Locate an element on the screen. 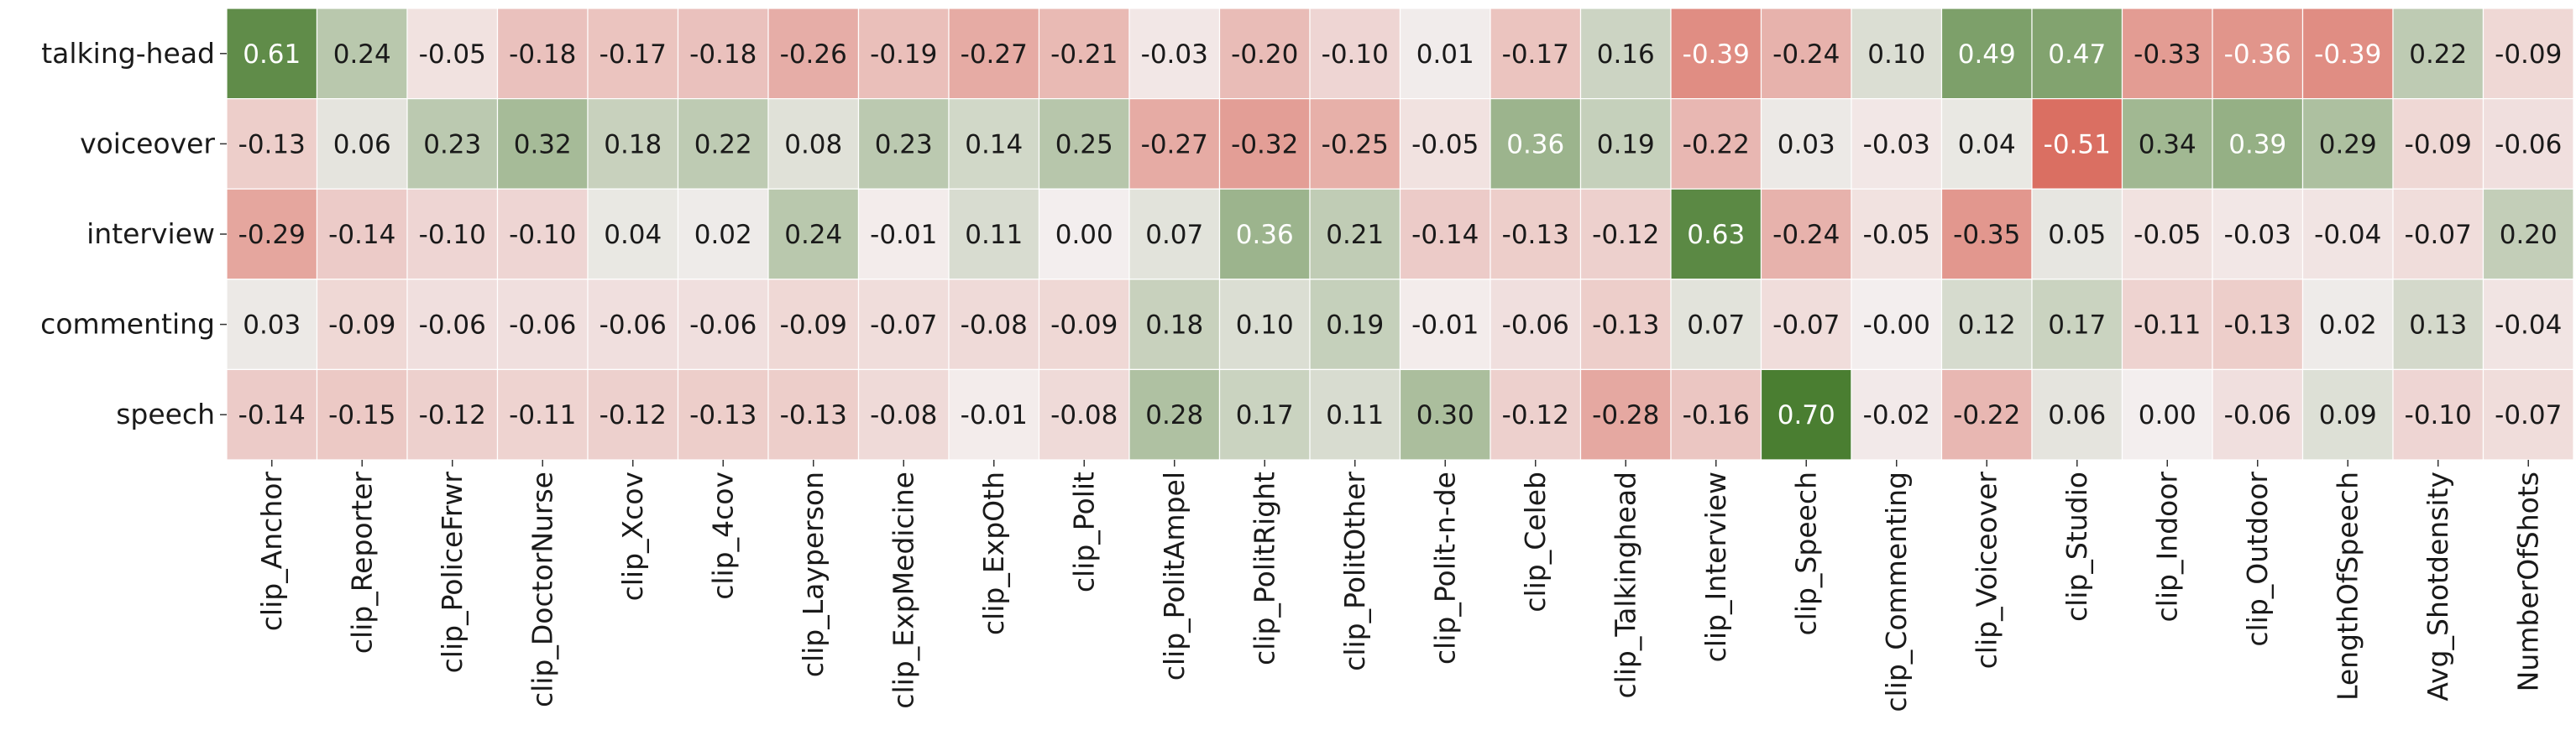 This screenshot has height=751, width=2576. cell-value-label: 0.70 is located at coordinates (1807, 415).